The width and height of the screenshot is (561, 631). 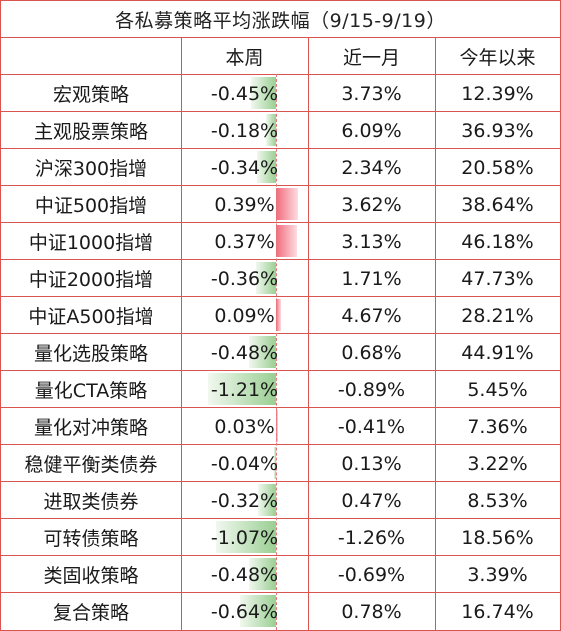 What do you see at coordinates (371, 426) in the screenshot?
I see `month-change-cell: -0.41%` at bounding box center [371, 426].